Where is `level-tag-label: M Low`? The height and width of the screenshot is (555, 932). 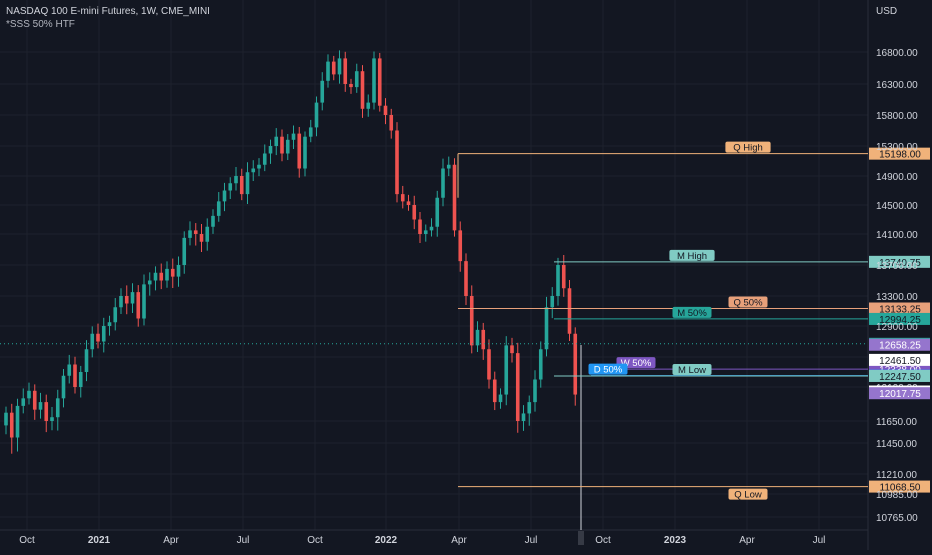 level-tag-label: M Low is located at coordinates (692, 370).